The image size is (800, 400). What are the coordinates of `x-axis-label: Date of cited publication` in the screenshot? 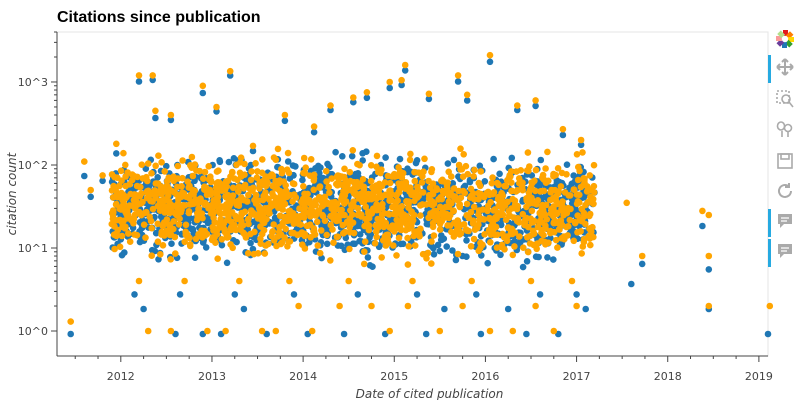 It's located at (430, 393).